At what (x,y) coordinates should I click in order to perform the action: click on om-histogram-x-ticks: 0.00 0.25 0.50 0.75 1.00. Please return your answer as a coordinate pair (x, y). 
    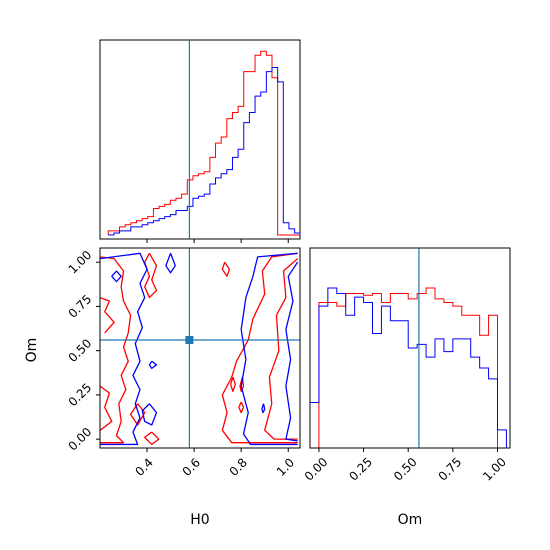
    Looking at the image, I should click on (405, 466).